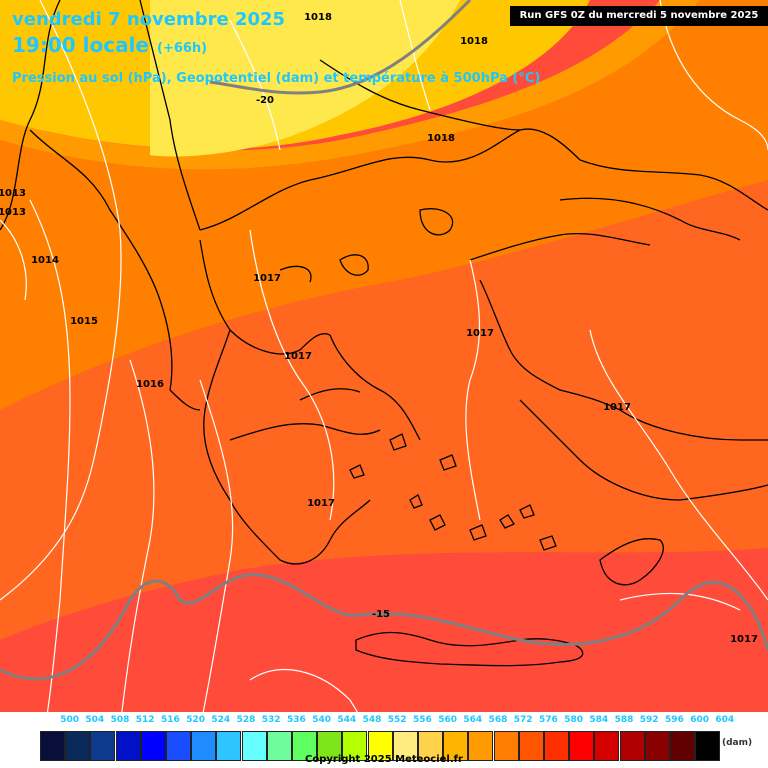 Image resolution: width=768 pixels, height=768 pixels. Describe the element at coordinates (372, 720) in the screenshot. I see `legend-label: 548` at that location.